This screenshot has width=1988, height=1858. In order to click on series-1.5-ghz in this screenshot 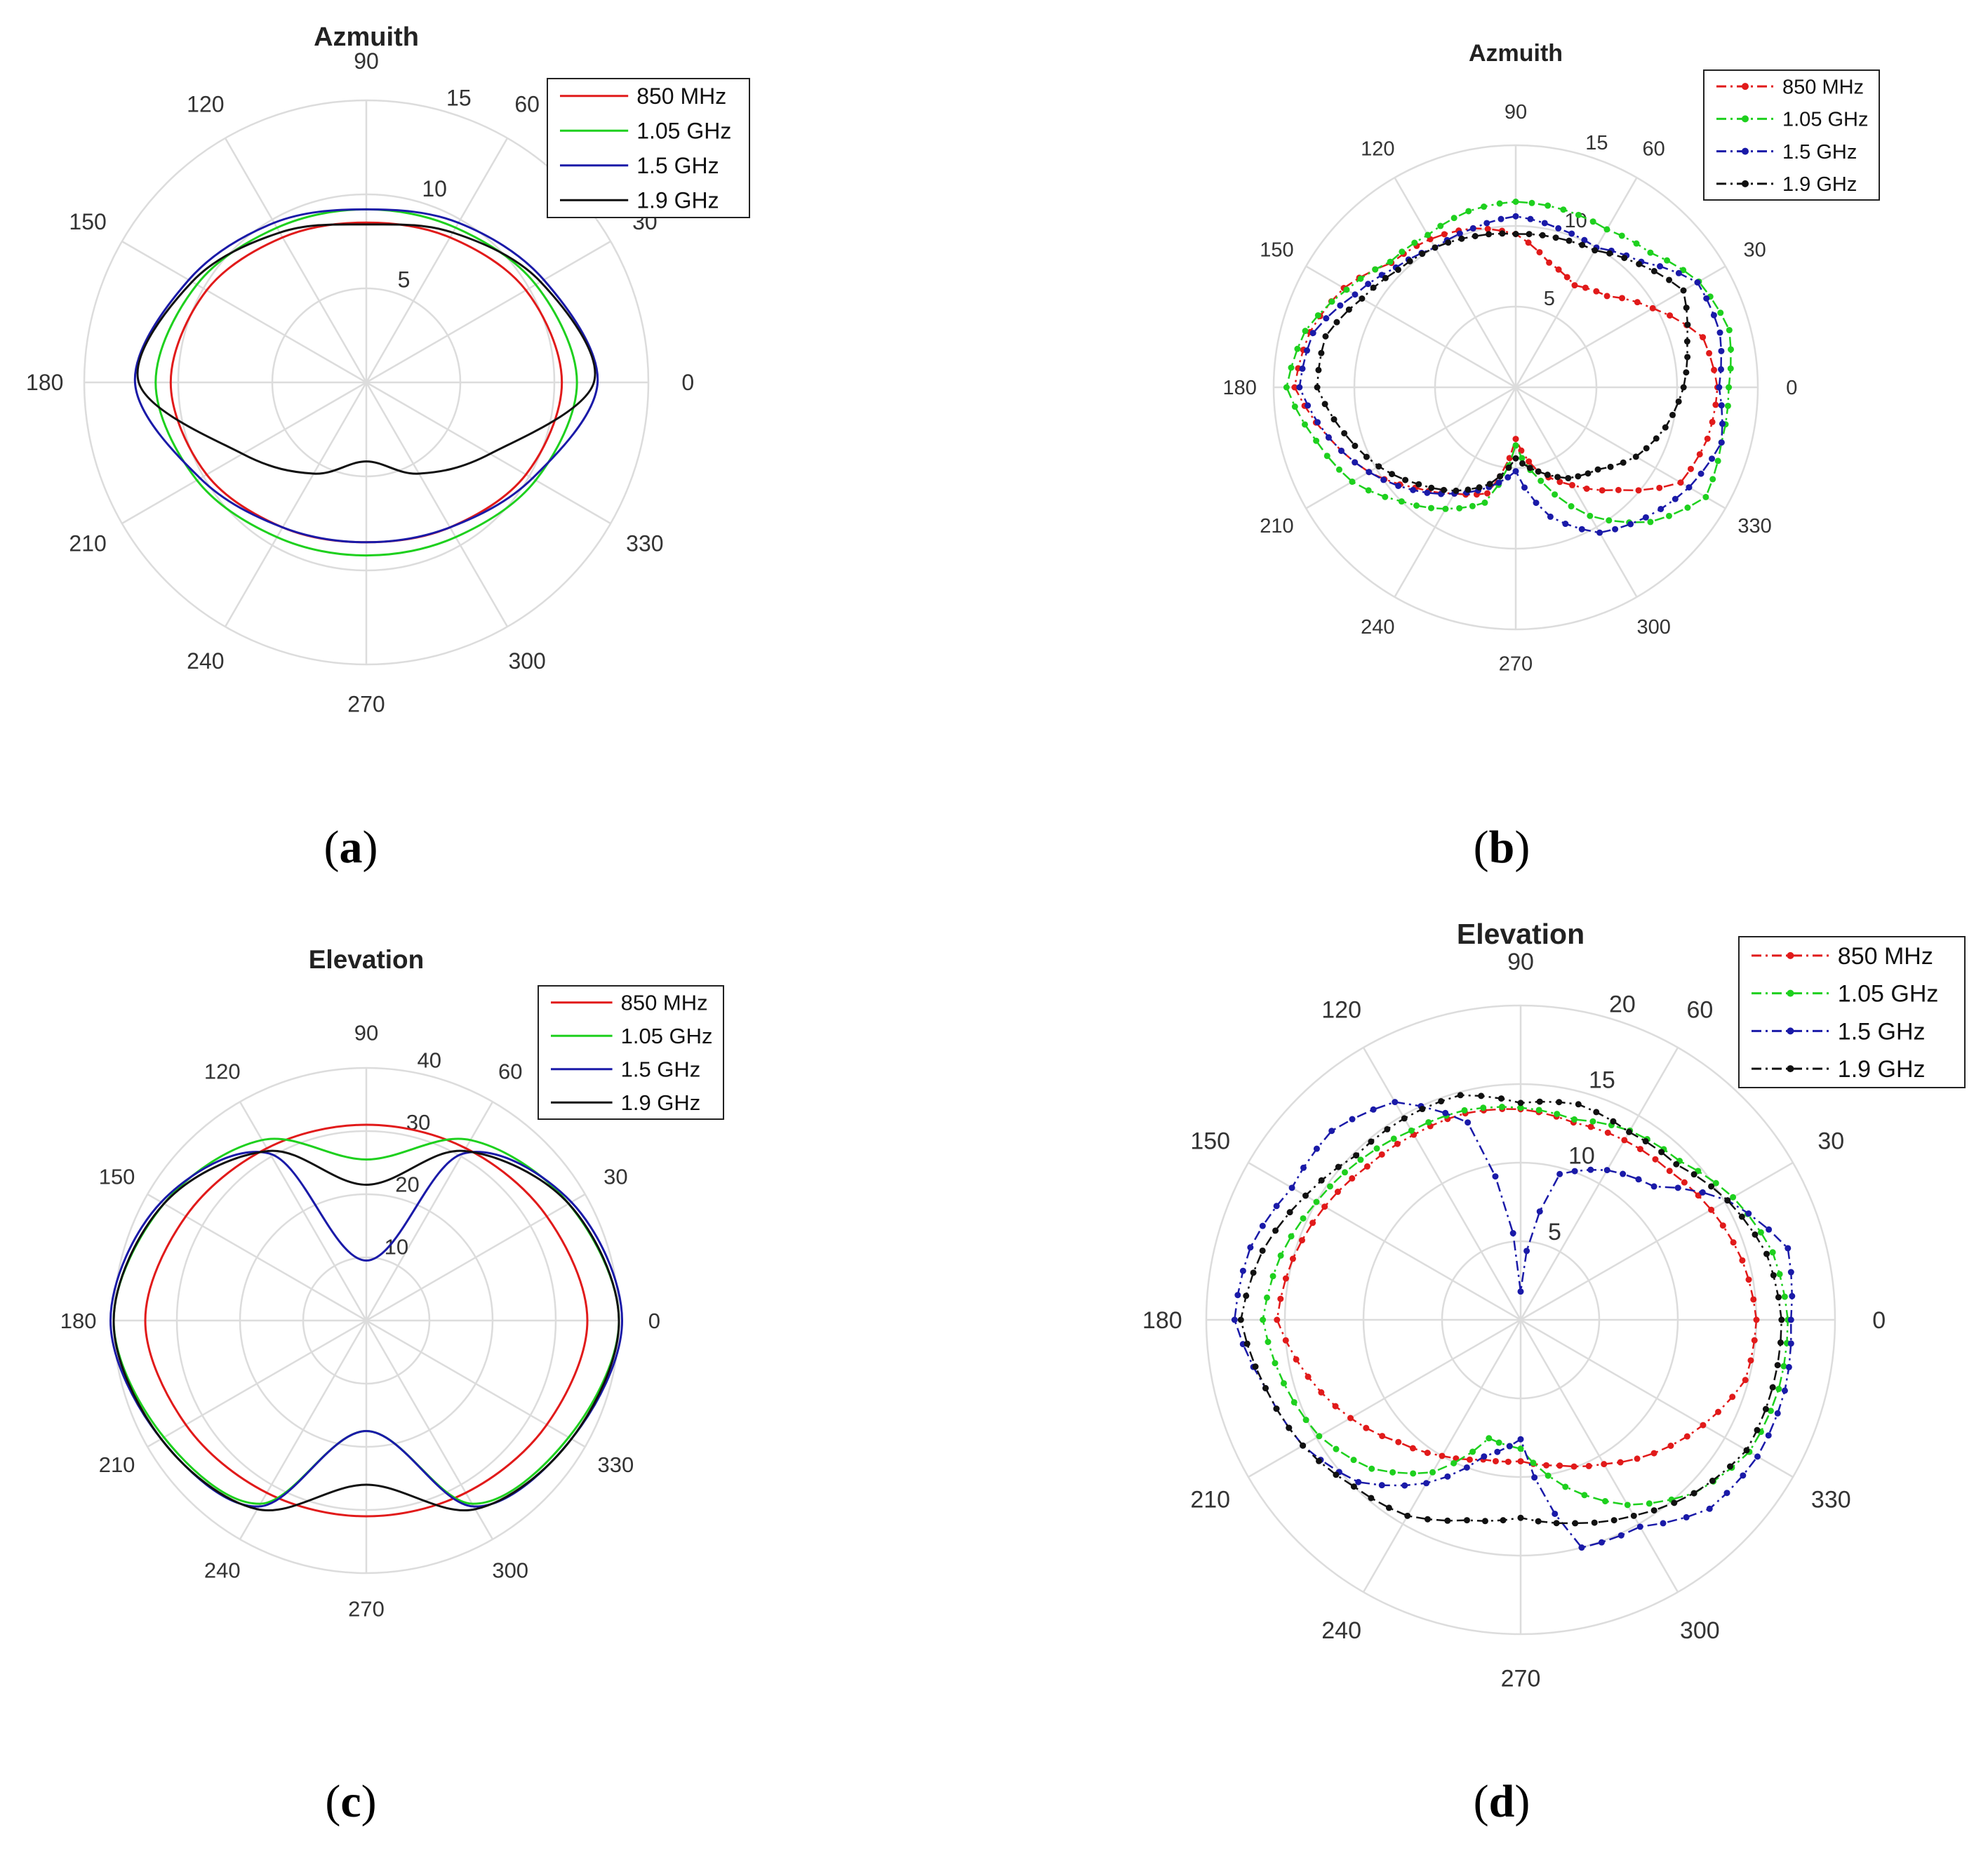, I will do `click(1513, 1325)`.